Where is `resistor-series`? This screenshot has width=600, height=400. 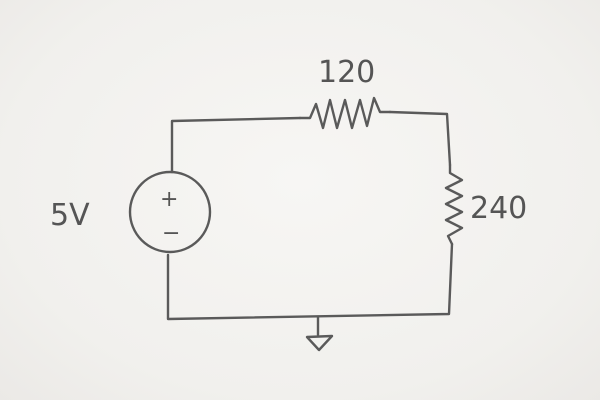
resistor-series is located at coordinates (345, 113).